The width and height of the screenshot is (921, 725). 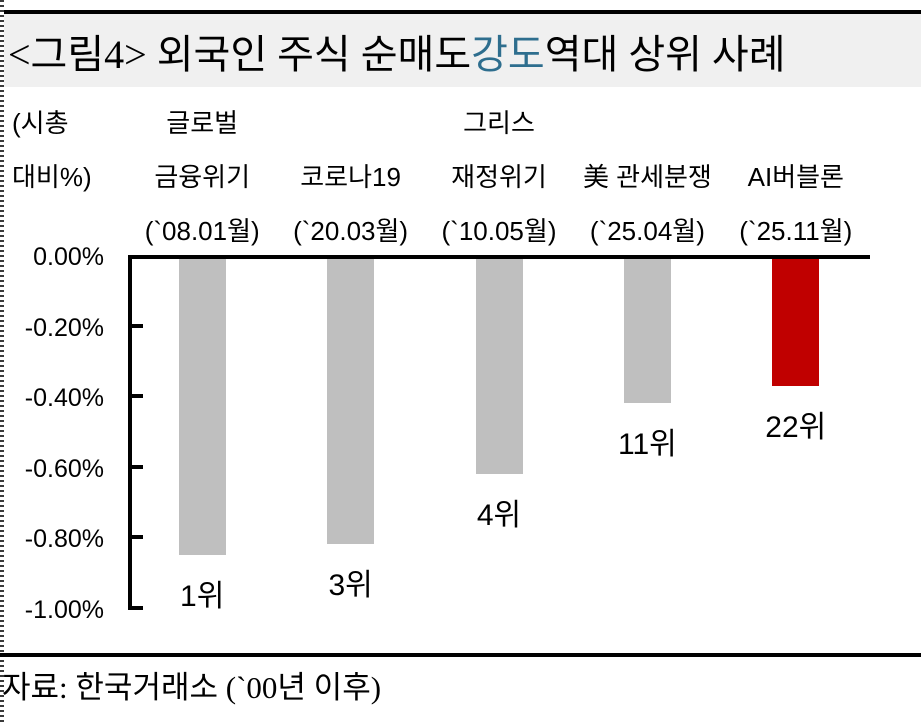 I want to click on category-label-line: (`25.11월), so click(x=796, y=231).